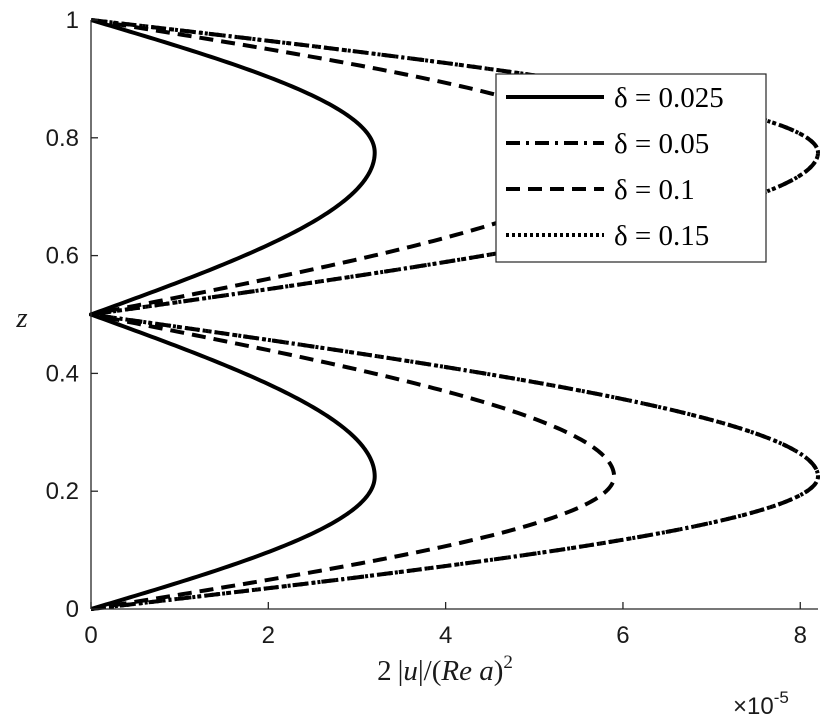 The height and width of the screenshot is (726, 830). What do you see at coordinates (268, 635) in the screenshot?
I see `x-tick-label: 2` at bounding box center [268, 635].